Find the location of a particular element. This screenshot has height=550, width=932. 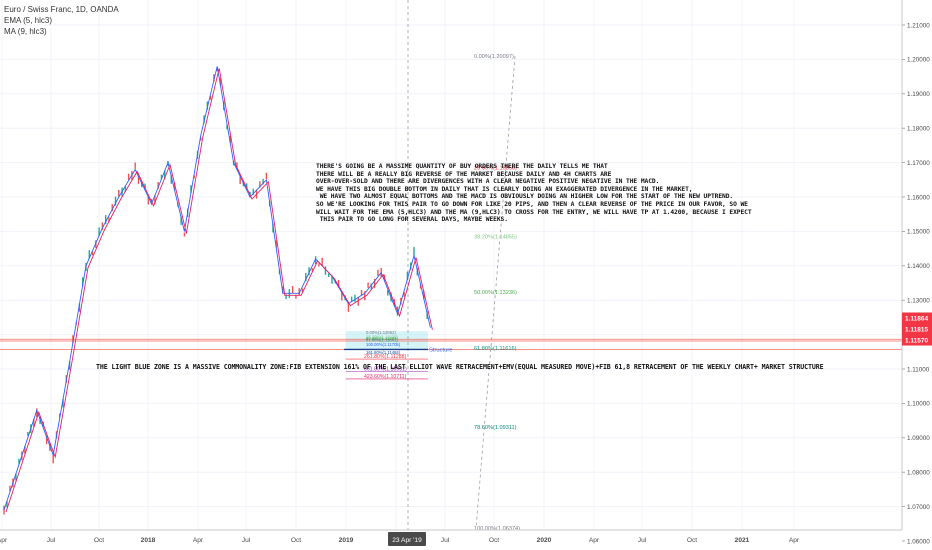

time-axis is located at coordinates (451, 540).